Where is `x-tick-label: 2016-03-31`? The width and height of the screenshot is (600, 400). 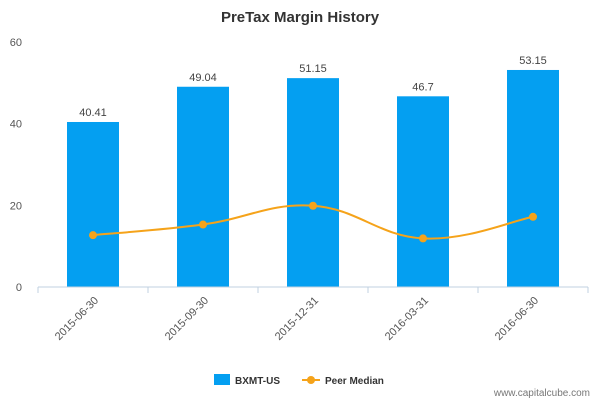
x-tick-label: 2016-03-31 is located at coordinates (407, 319).